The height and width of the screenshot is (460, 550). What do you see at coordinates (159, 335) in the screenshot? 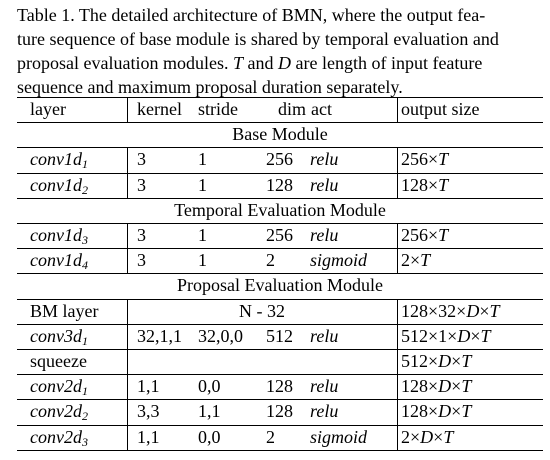
I see `kernel-cell: 32,1,1` at bounding box center [159, 335].